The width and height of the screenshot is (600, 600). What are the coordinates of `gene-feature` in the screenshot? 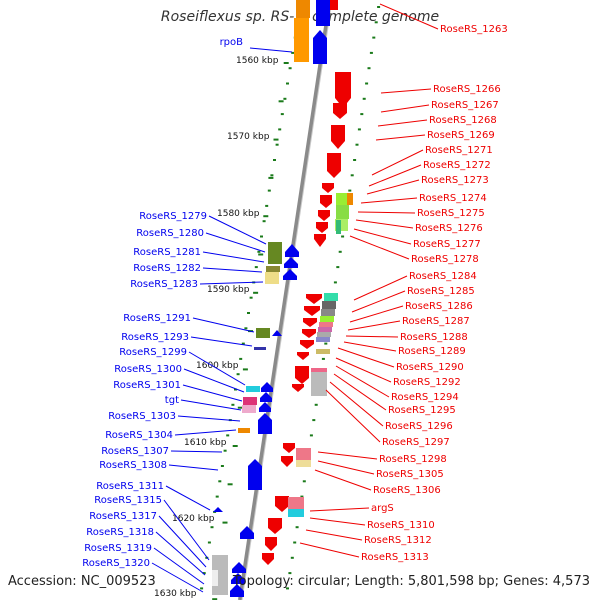 It's located at (332, 5).